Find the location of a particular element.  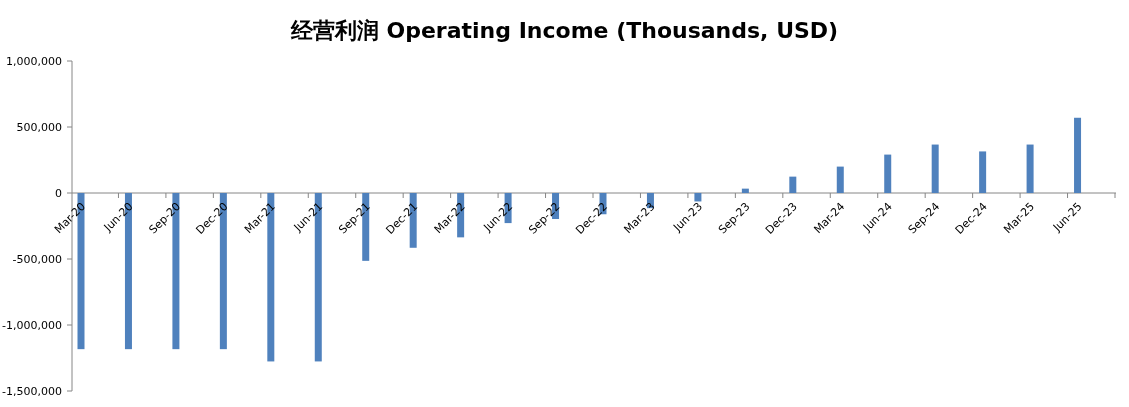

y-tick-label: 1,000,000 is located at coordinates (34, 61).